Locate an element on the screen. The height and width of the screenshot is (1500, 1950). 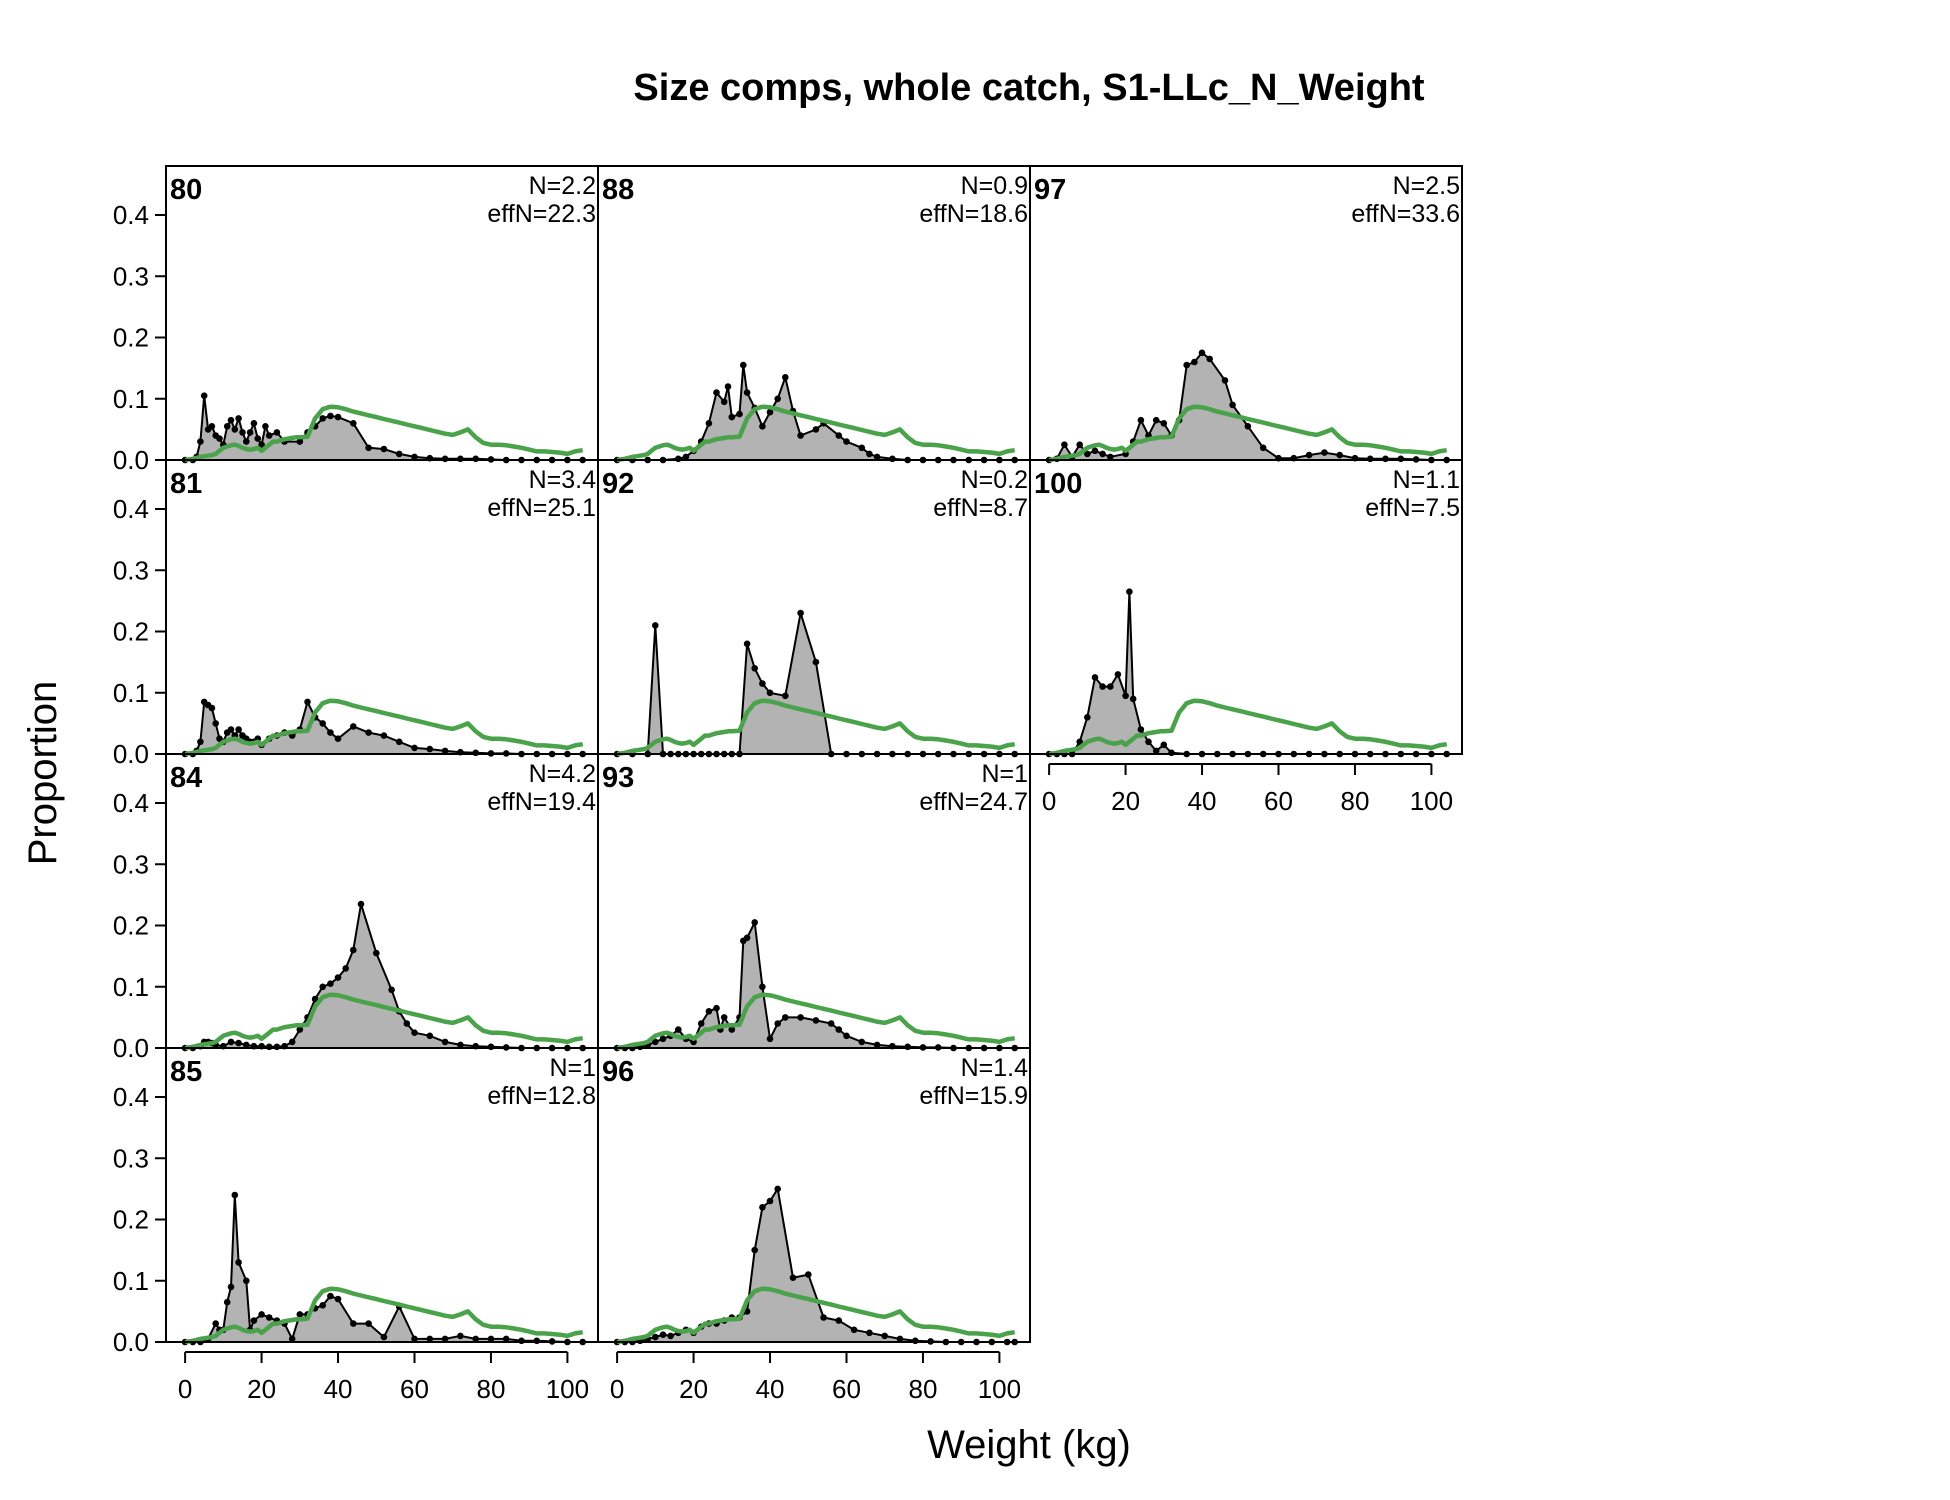
panel-n-label: N=1 is located at coordinates (1004, 774).